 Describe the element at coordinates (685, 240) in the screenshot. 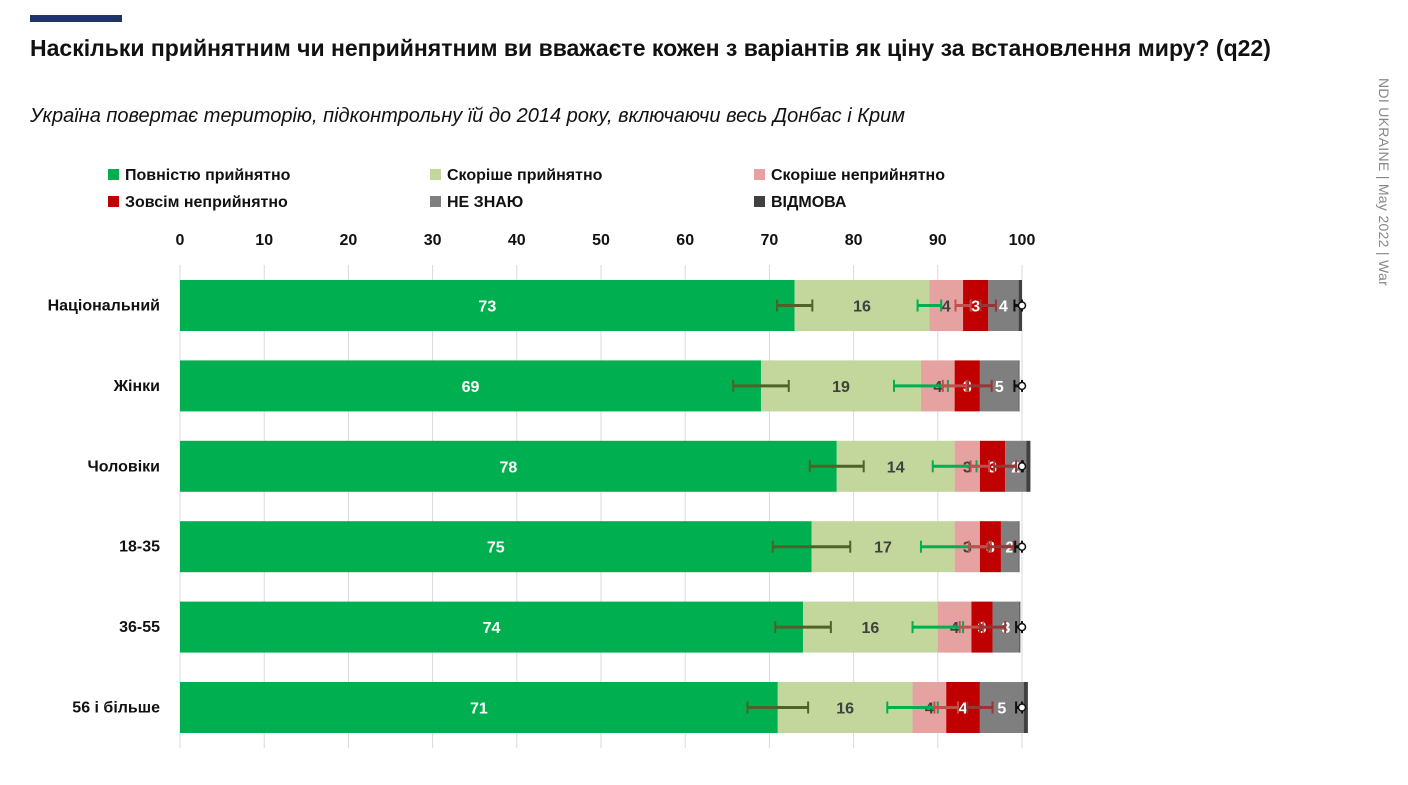

I see `x-tick-label: 60` at that location.